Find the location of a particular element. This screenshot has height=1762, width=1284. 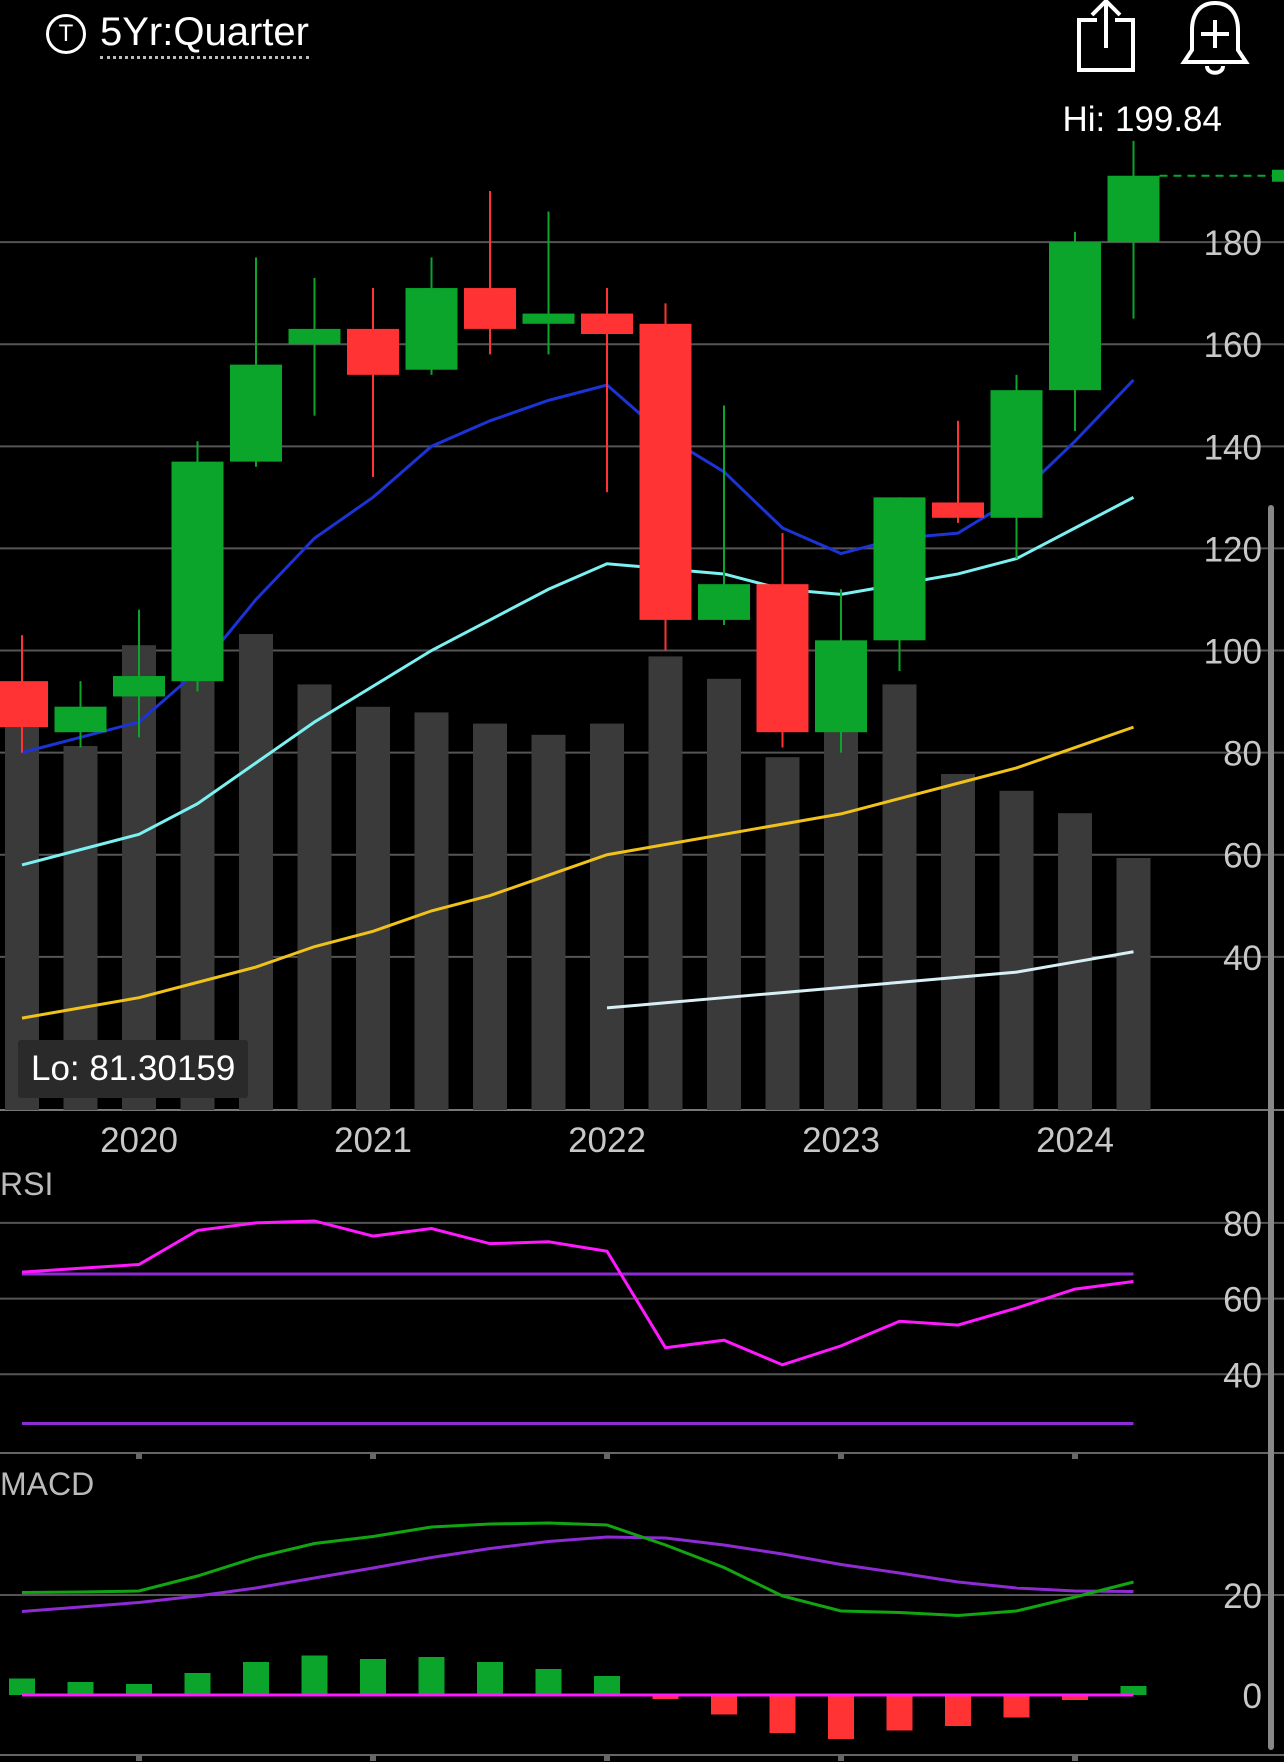

macd-signal-line is located at coordinates (577, 1574).